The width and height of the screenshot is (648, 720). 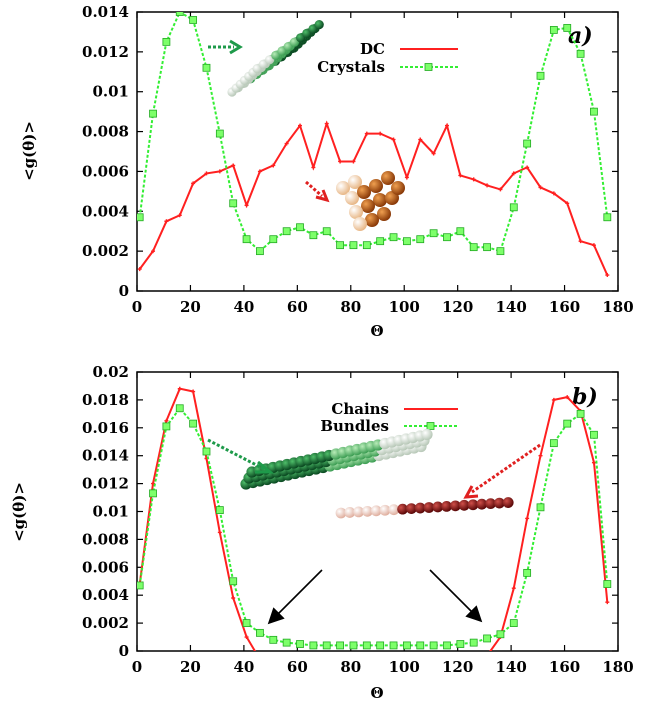 I want to click on y-tick-label: 0.018, so click(x=105, y=400).